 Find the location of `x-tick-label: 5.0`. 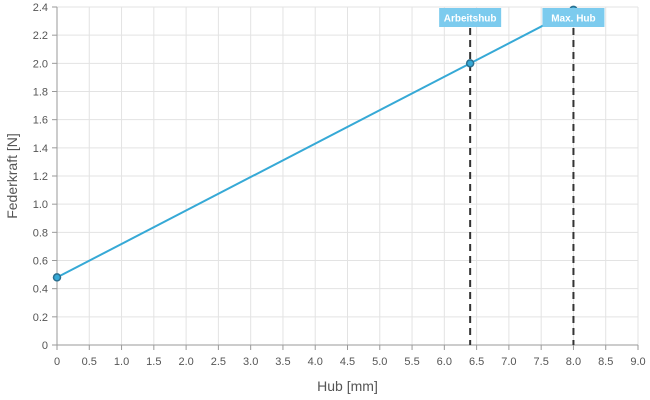

x-tick-label: 5.0 is located at coordinates (379, 362).